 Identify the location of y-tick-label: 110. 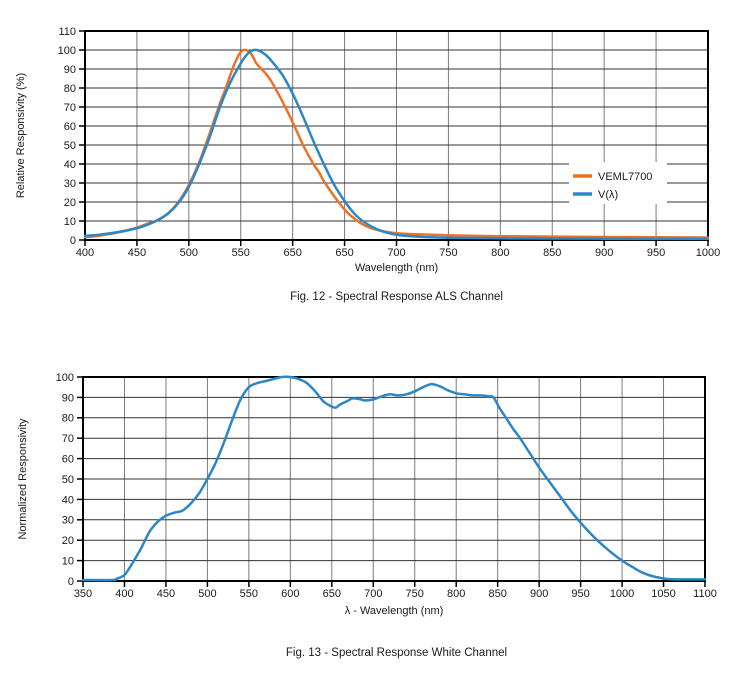
(67, 32).